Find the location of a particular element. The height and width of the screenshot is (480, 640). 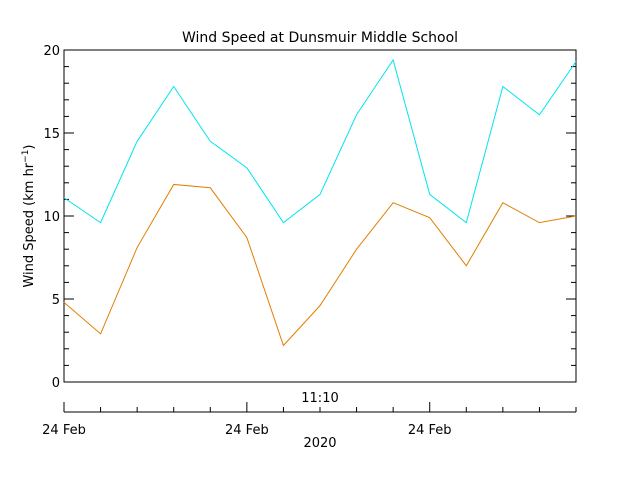

chart-title: Wind Speed at Dunsmuir Middle School is located at coordinates (320, 38).